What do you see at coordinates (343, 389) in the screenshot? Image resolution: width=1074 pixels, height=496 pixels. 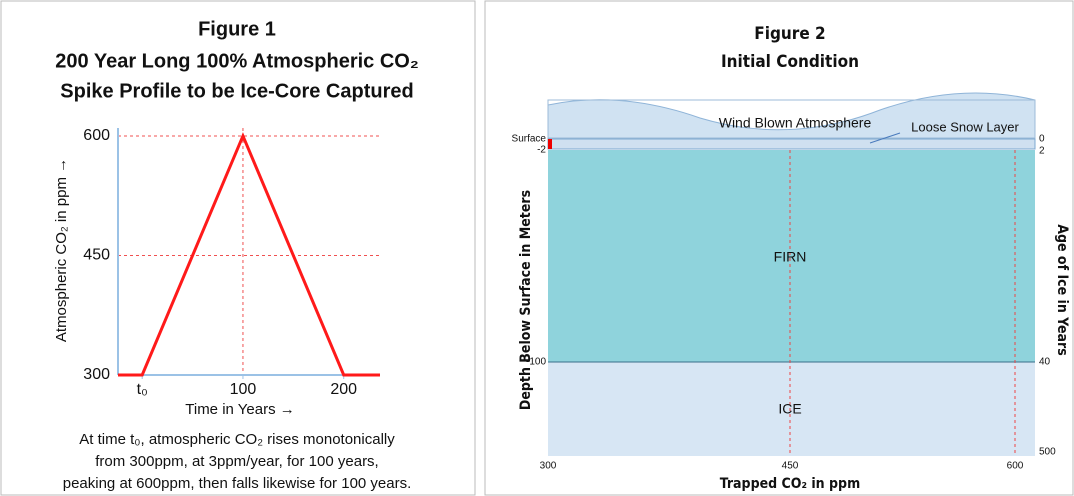 I see `x-tick-label: 200` at bounding box center [343, 389].